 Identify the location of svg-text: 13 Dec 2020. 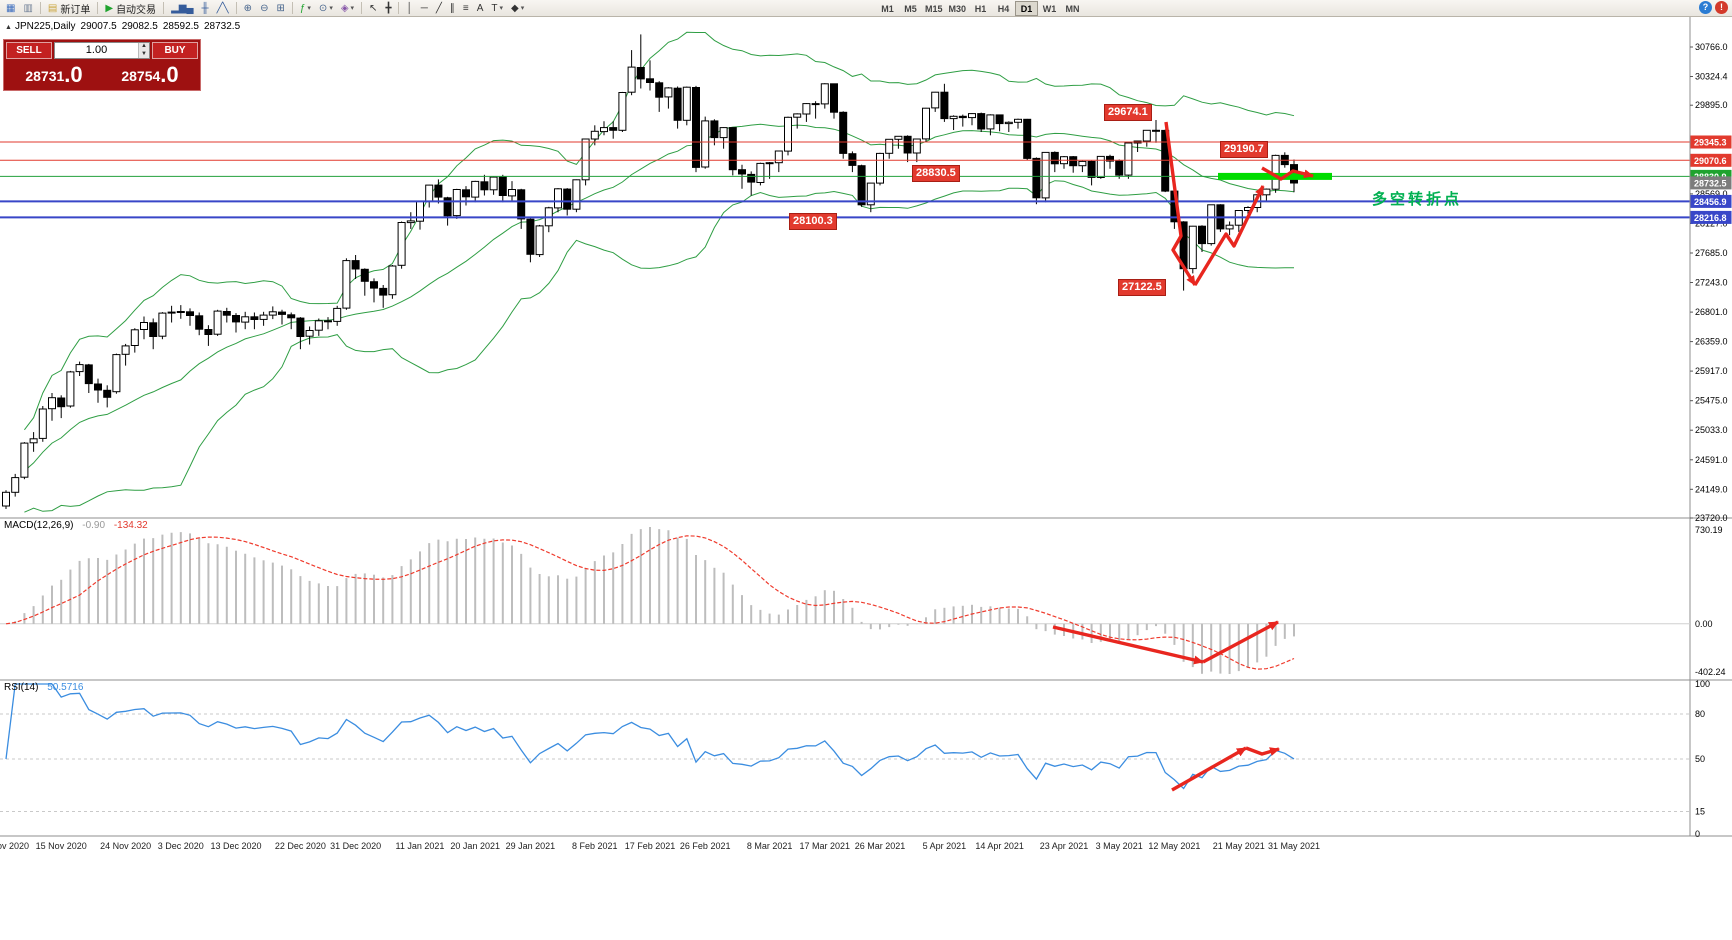
(235, 846).